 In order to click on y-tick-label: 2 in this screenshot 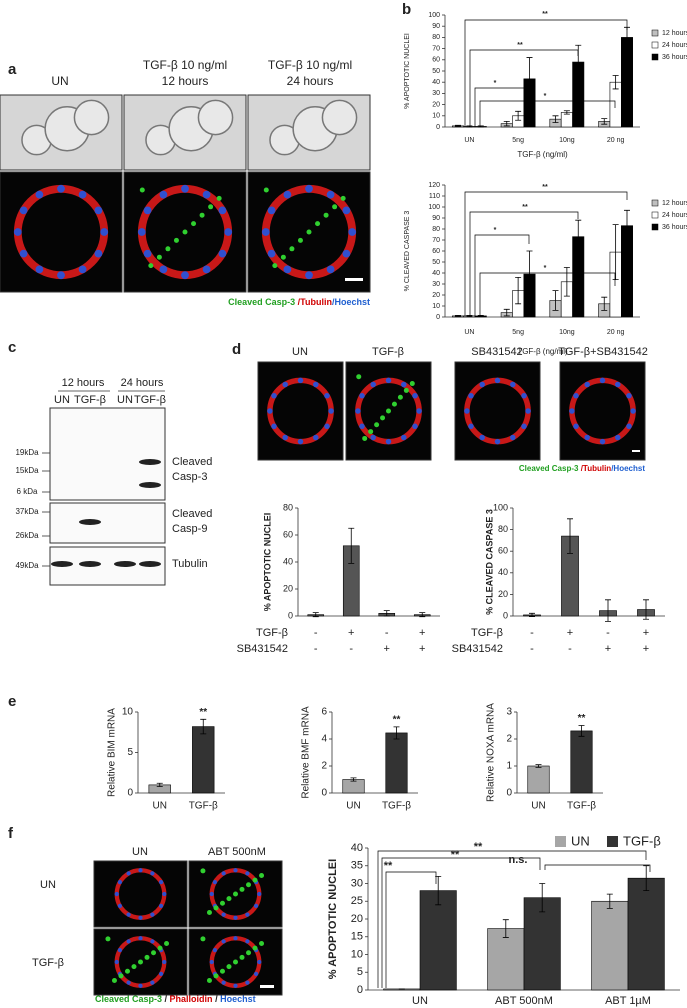, I will do `click(509, 739)`.